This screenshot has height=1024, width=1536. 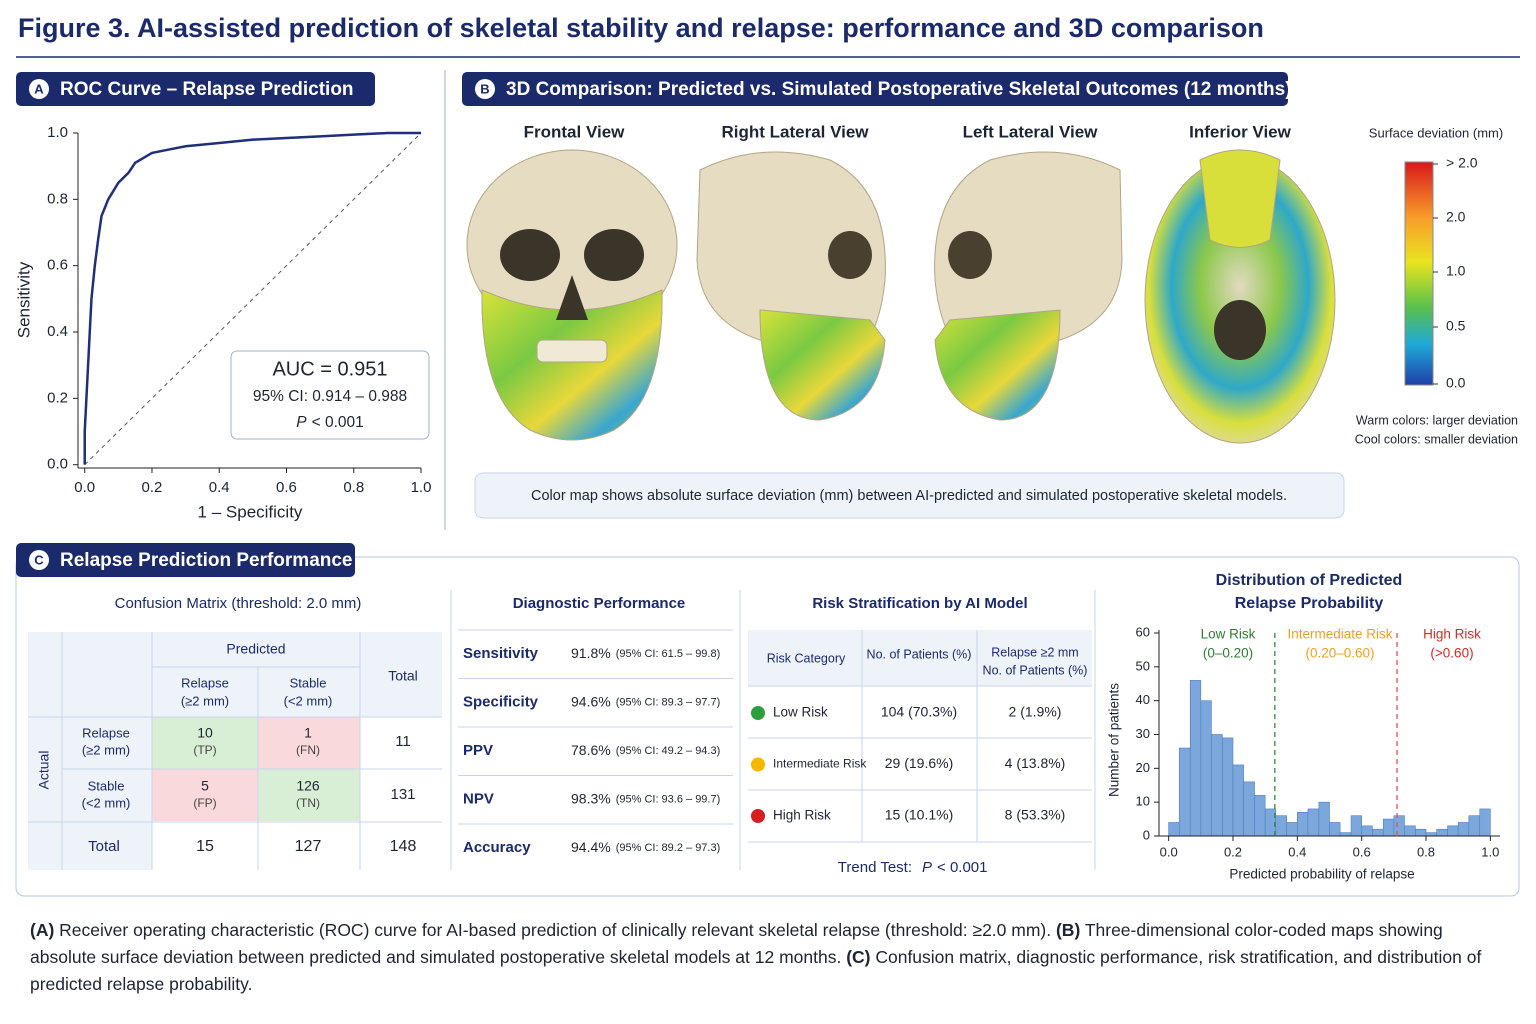 What do you see at coordinates (1031, 131) in the screenshot?
I see `view-title: Left Lateral View` at bounding box center [1031, 131].